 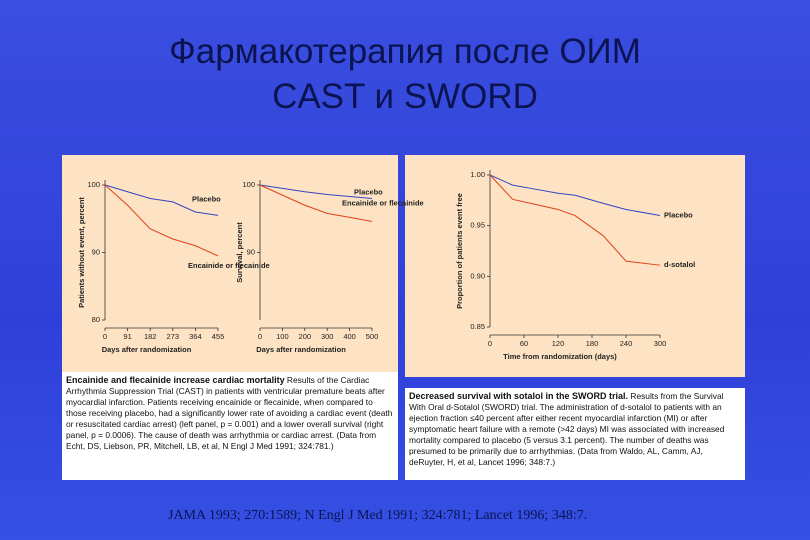 What do you see at coordinates (218, 336) in the screenshot?
I see `x-tick-label: 455` at bounding box center [218, 336].